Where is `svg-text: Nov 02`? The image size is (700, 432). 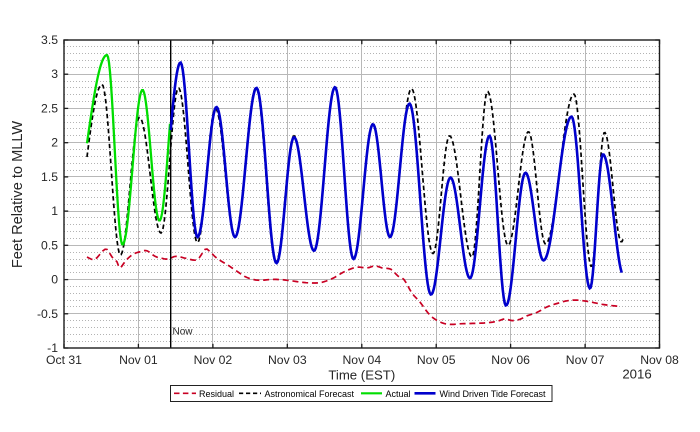 svg-text: Nov 02 is located at coordinates (213, 360).